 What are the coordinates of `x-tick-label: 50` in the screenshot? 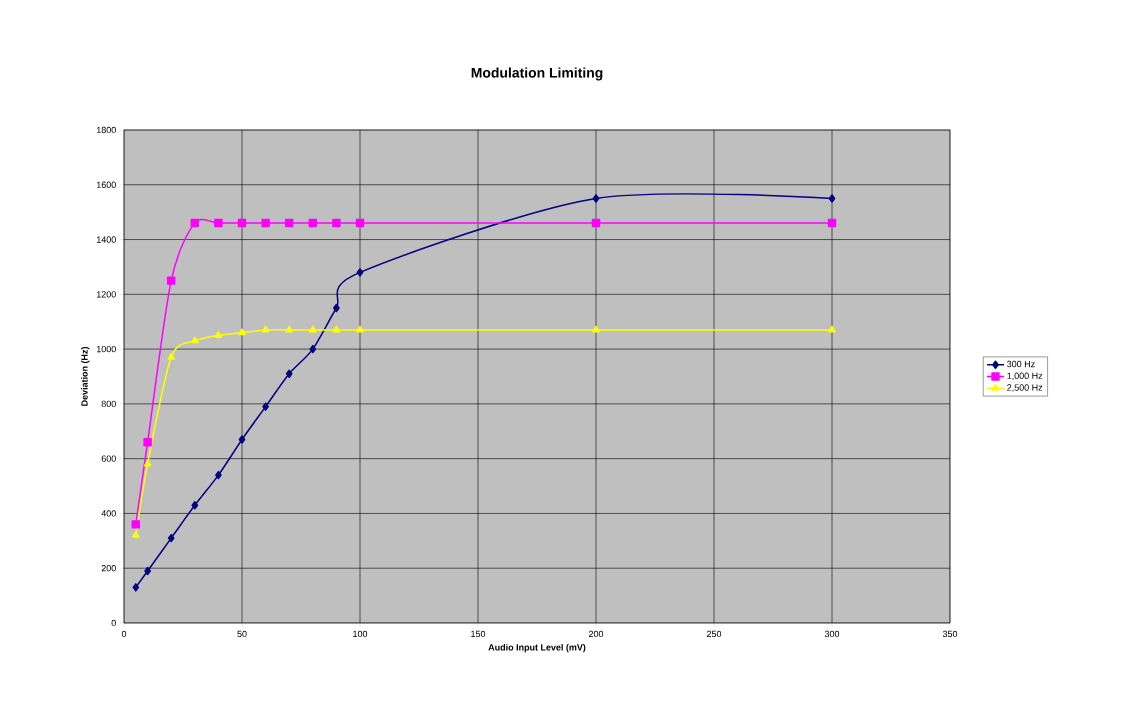 It's located at (242, 634).